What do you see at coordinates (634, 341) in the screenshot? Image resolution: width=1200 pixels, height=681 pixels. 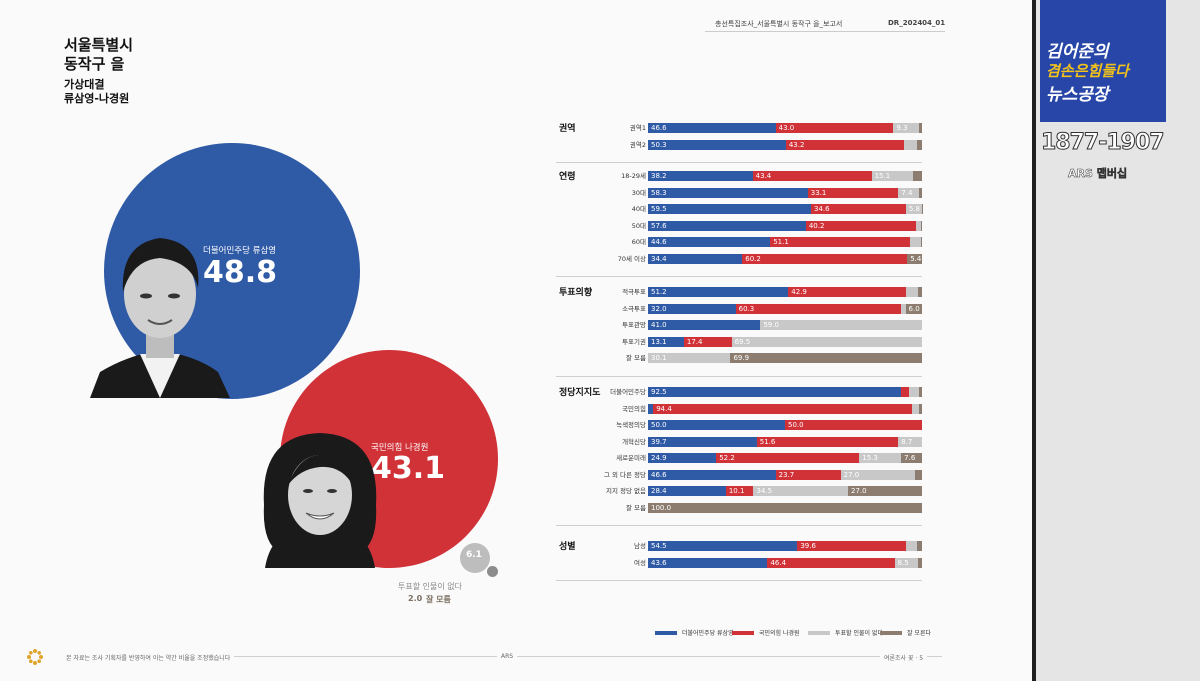 I see `row-label: 투표기권` at bounding box center [634, 341].